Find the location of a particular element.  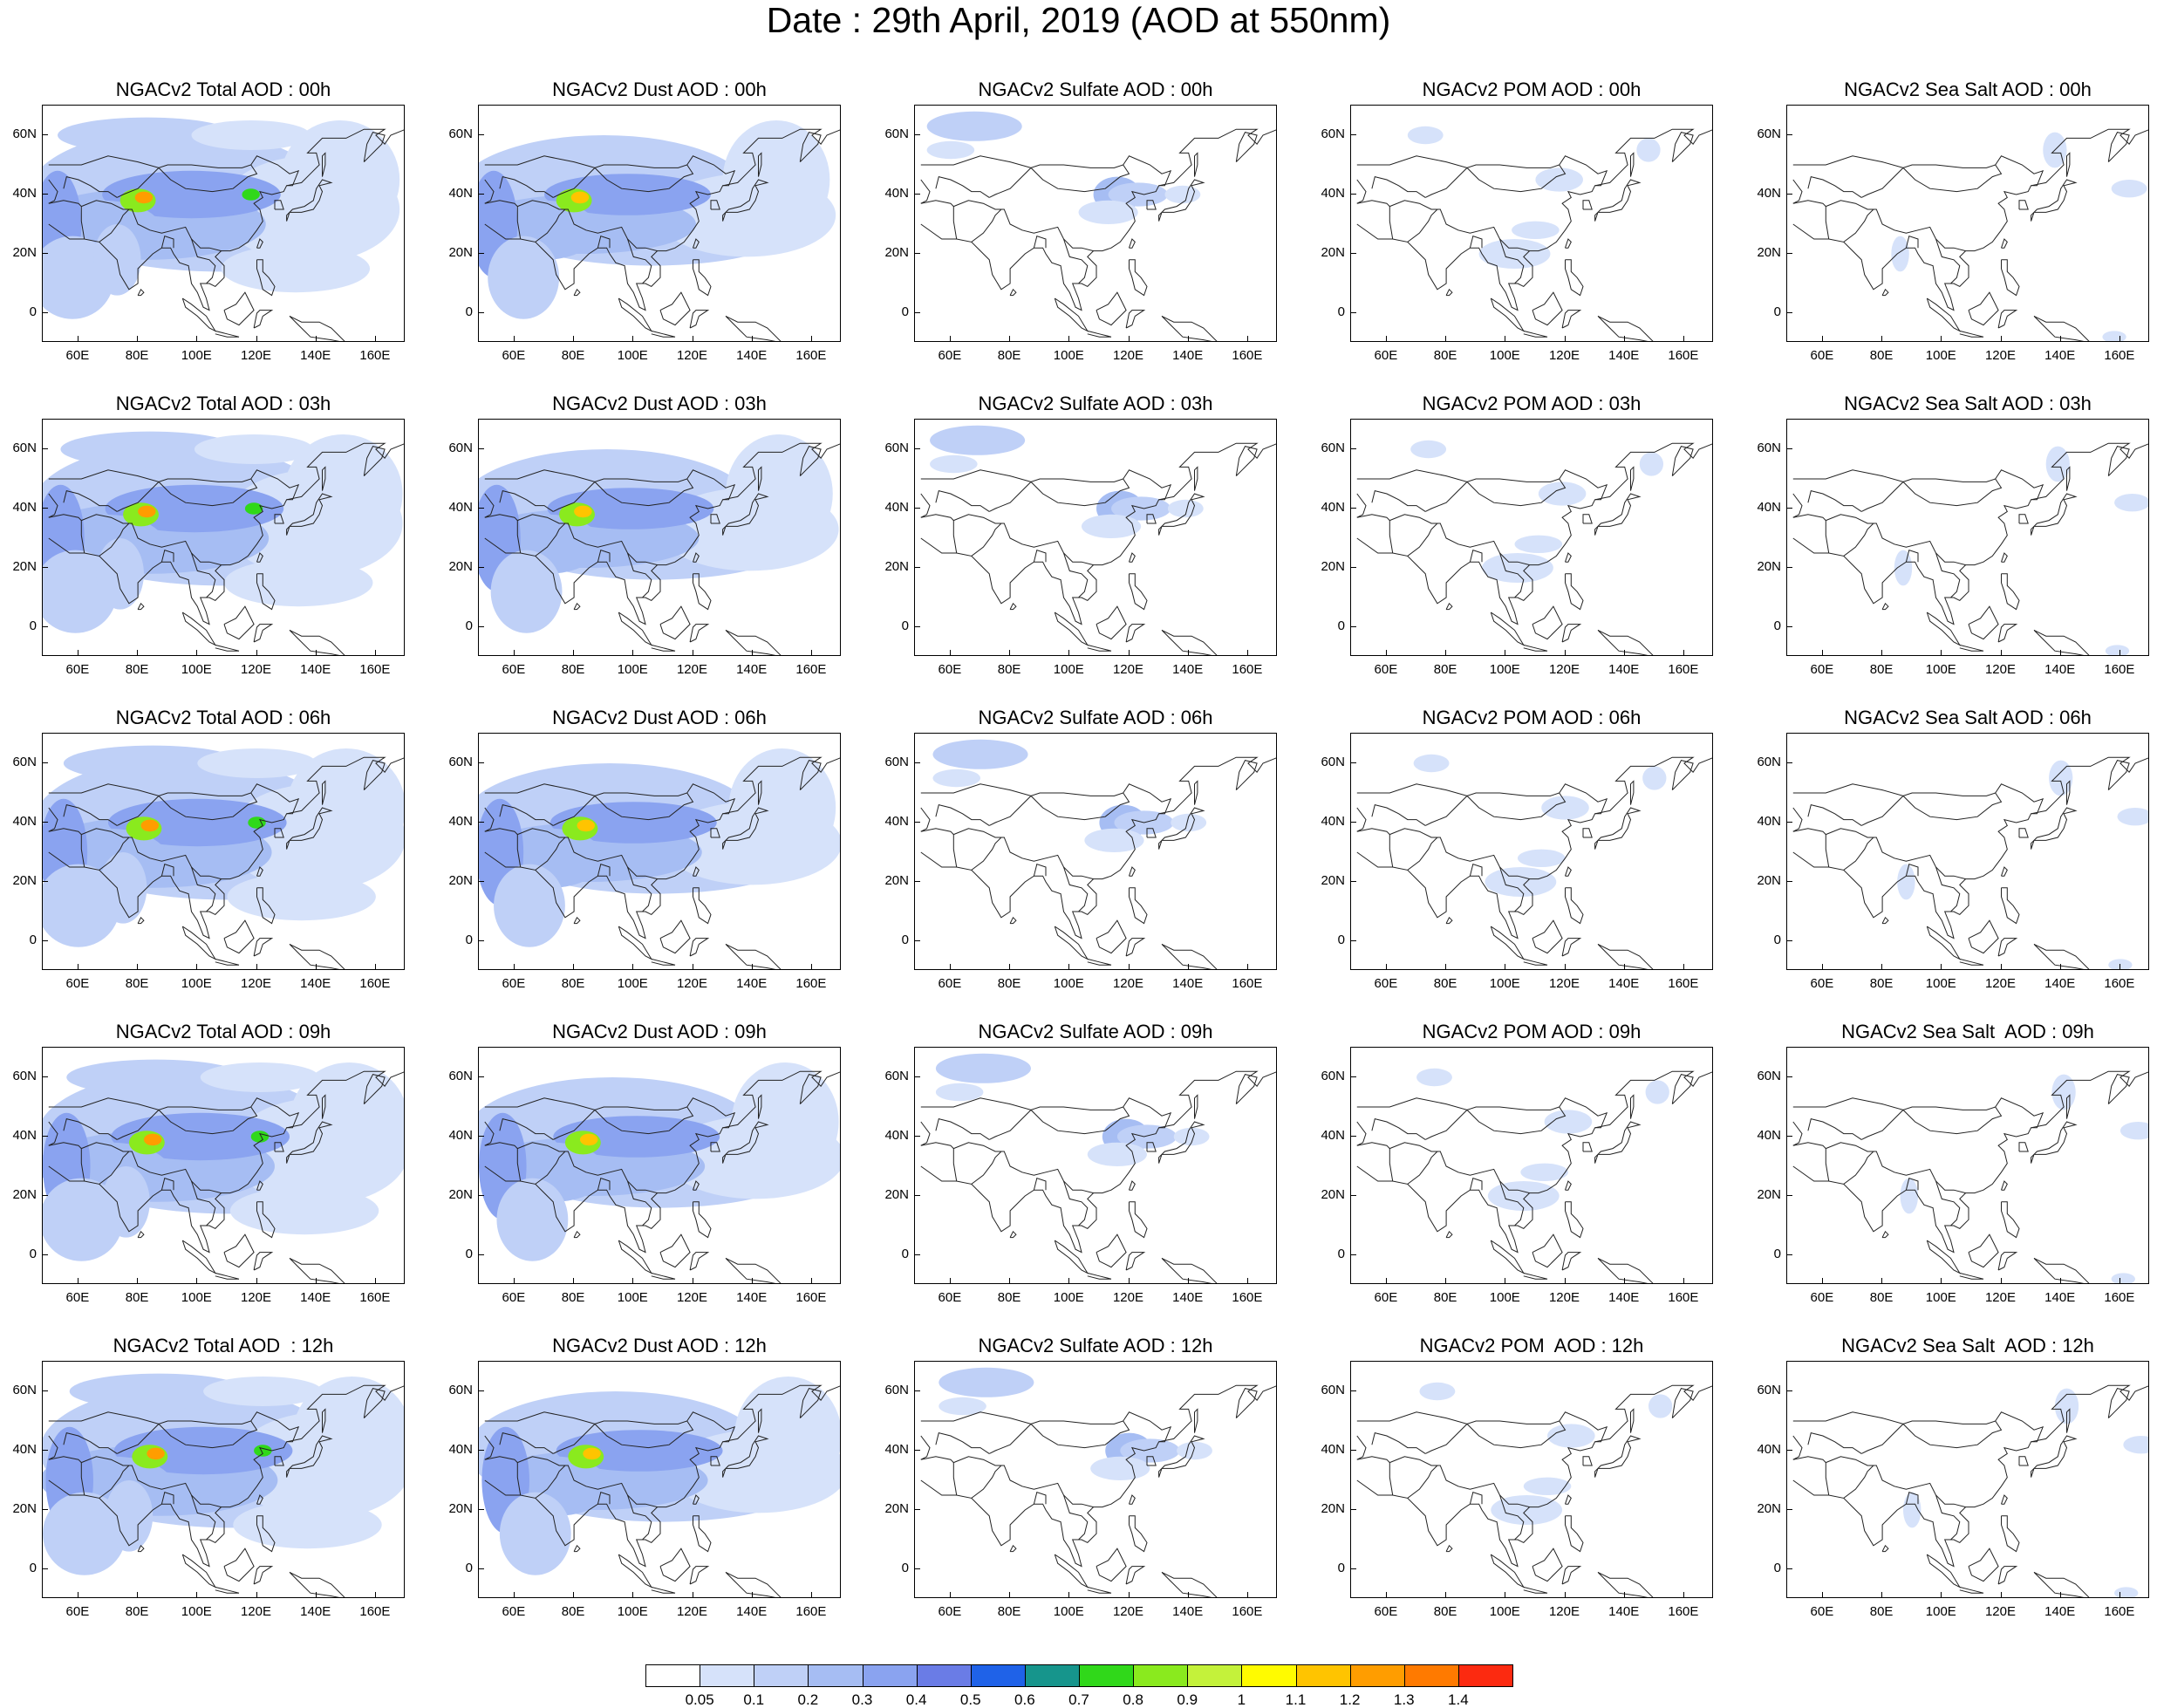

panel-title: NGACv2 POM AOD : 03h is located at coordinates (1532, 404).